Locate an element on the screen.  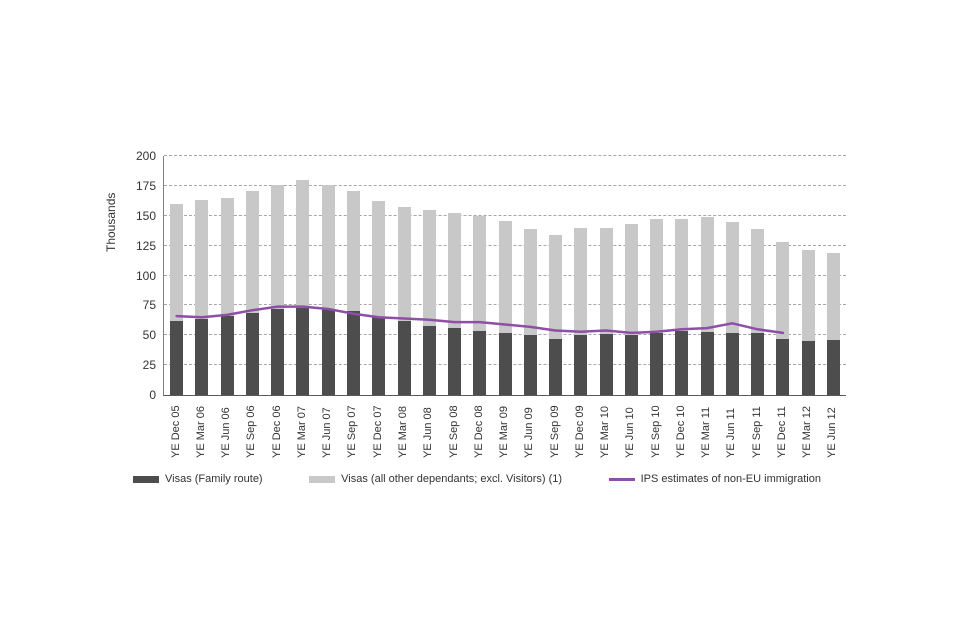
x-axis-label: YE Mar 11 is located at coordinates (706, 432).